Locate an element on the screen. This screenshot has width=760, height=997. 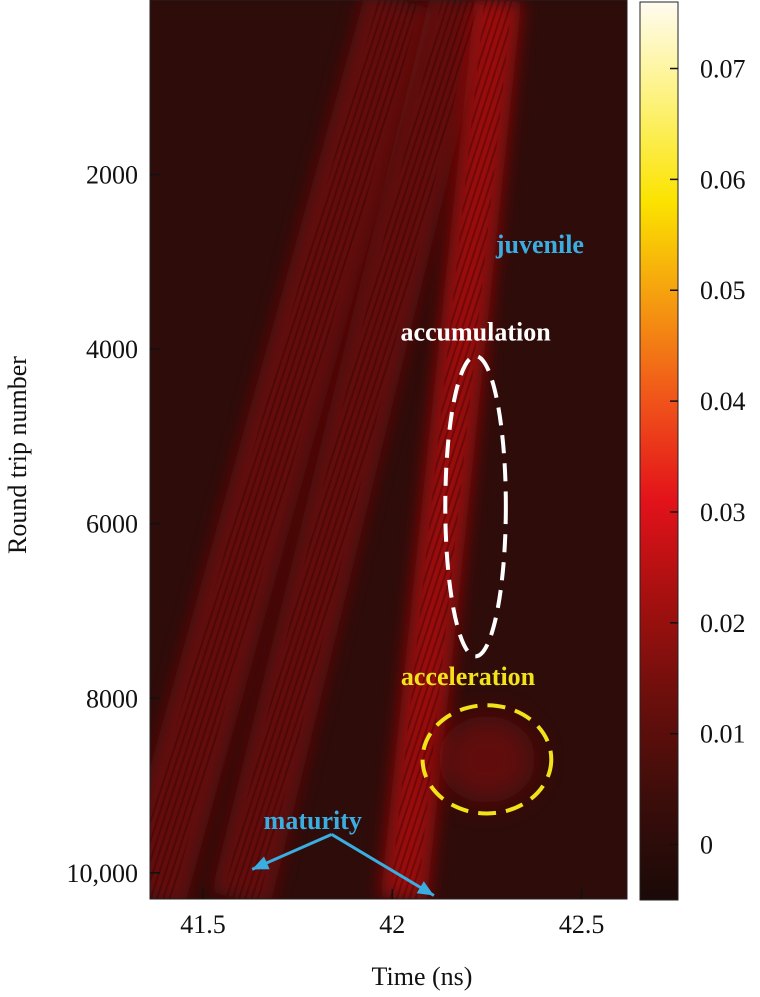
maturity-arrow-shaft is located at coordinates (382, 865).